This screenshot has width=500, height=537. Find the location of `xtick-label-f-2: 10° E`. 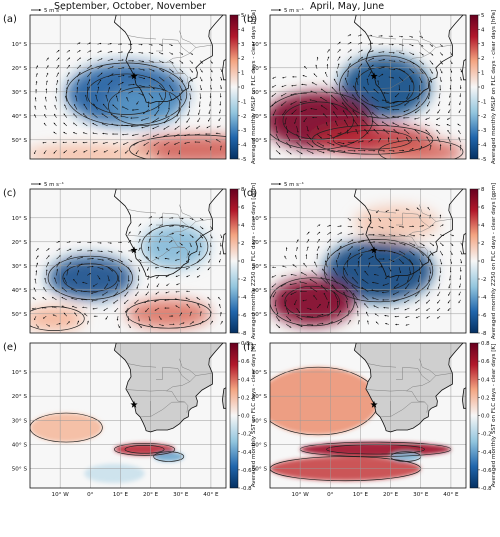

xtick-label-f-2: 10° E is located at coordinates (361, 495).